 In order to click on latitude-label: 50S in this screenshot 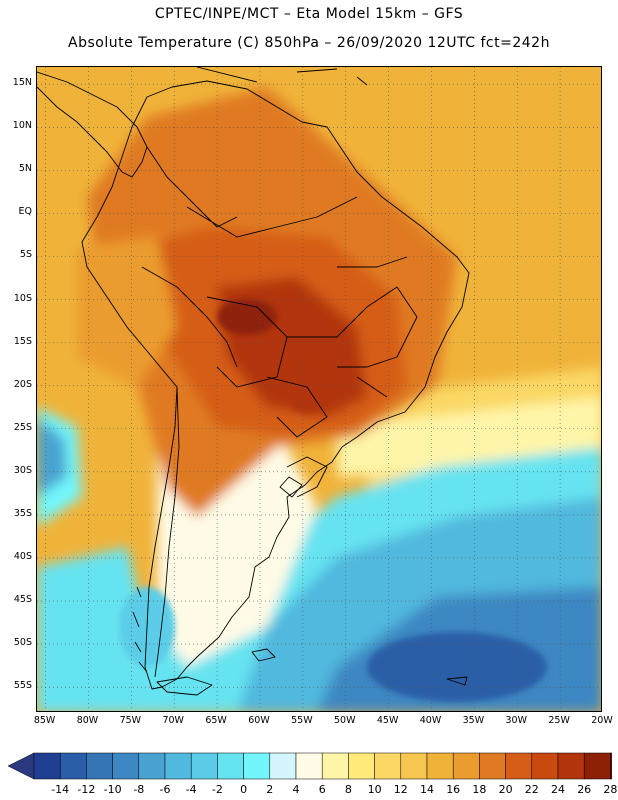, I will do `click(22, 643)`.